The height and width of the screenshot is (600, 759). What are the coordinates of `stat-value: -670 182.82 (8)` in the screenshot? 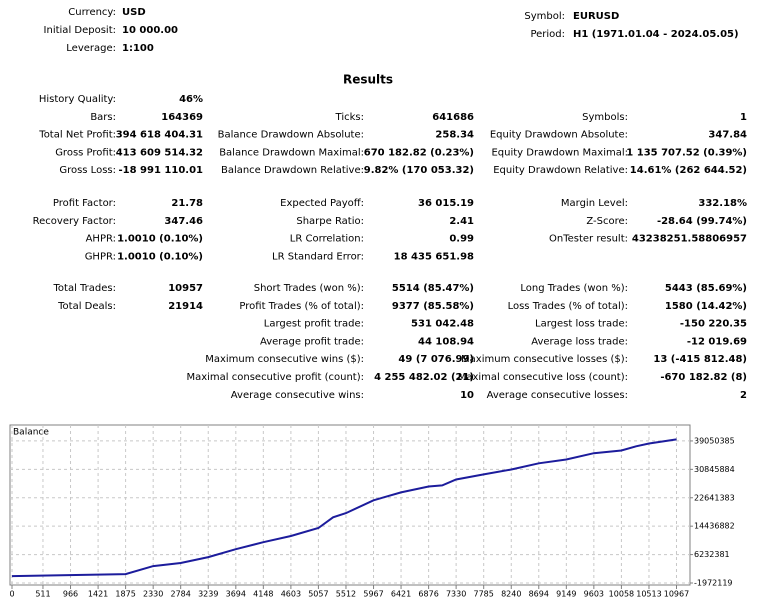 It's located at (703, 377).